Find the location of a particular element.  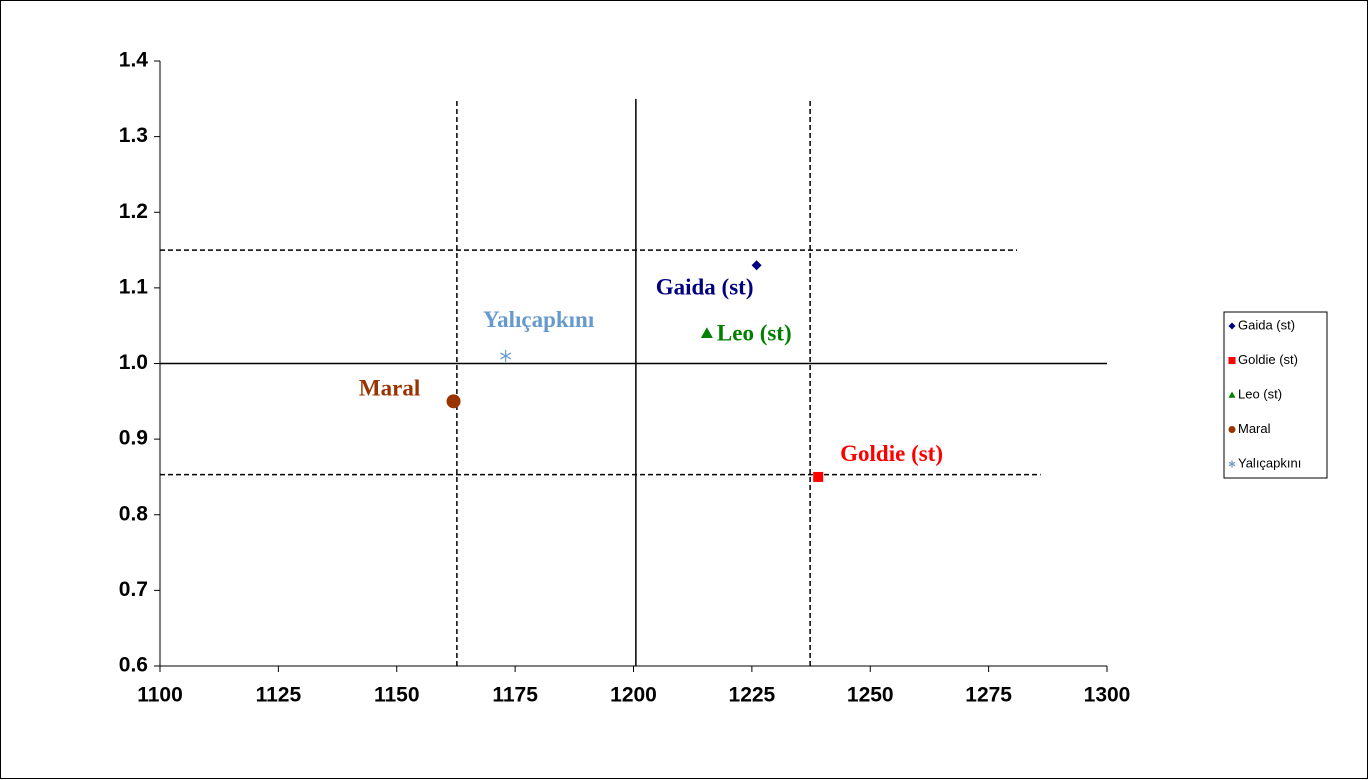

y-tick-label: 1.3 is located at coordinates (133, 135).